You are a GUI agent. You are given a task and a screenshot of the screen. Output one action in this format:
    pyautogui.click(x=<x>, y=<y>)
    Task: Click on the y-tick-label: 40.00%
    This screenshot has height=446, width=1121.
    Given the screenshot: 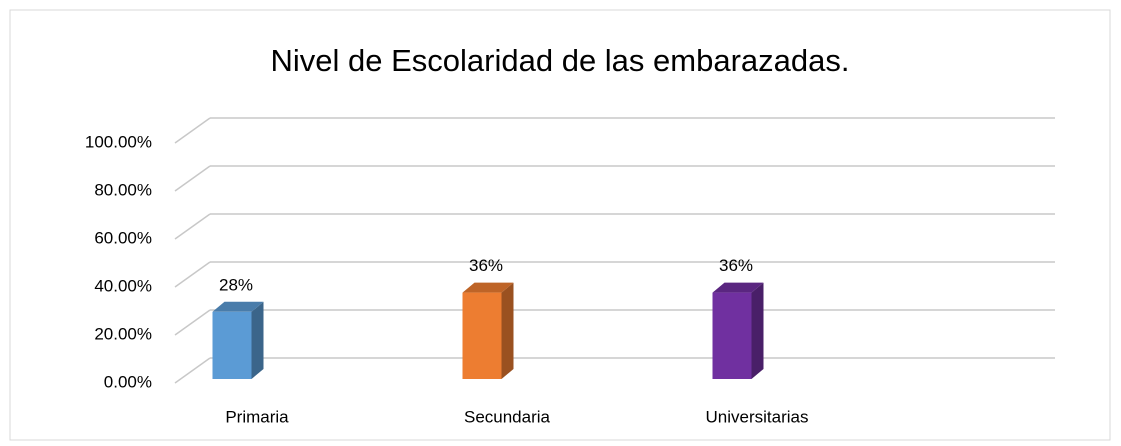 What is the action you would take?
    pyautogui.click(x=123, y=285)
    